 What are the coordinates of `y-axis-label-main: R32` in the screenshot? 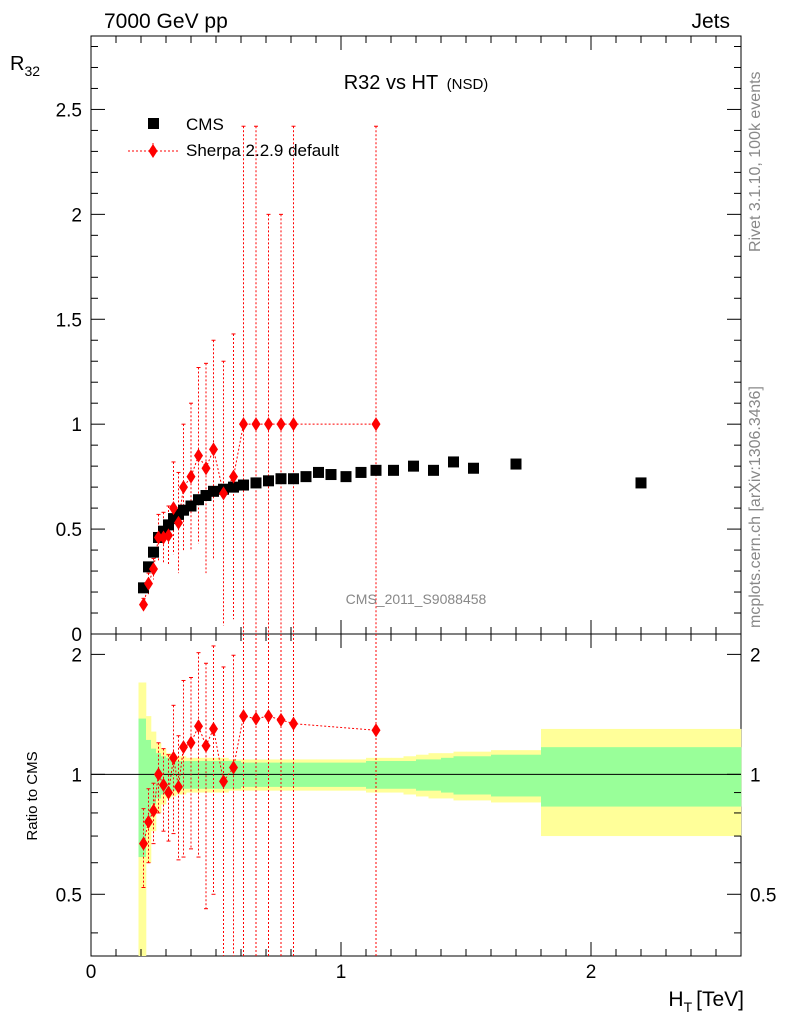 It's located at (25, 66).